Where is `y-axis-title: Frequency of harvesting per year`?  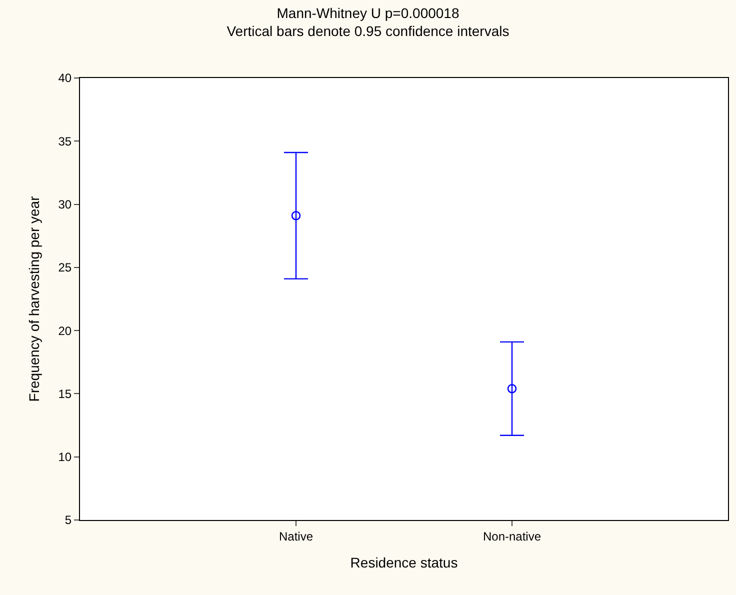 y-axis-title: Frequency of harvesting per year is located at coordinates (34, 299).